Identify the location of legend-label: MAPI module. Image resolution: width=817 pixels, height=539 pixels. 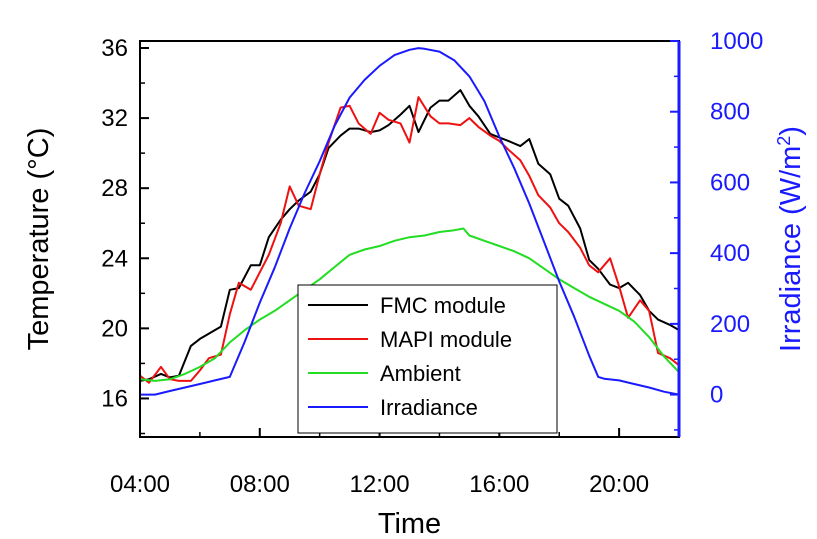
(446, 339).